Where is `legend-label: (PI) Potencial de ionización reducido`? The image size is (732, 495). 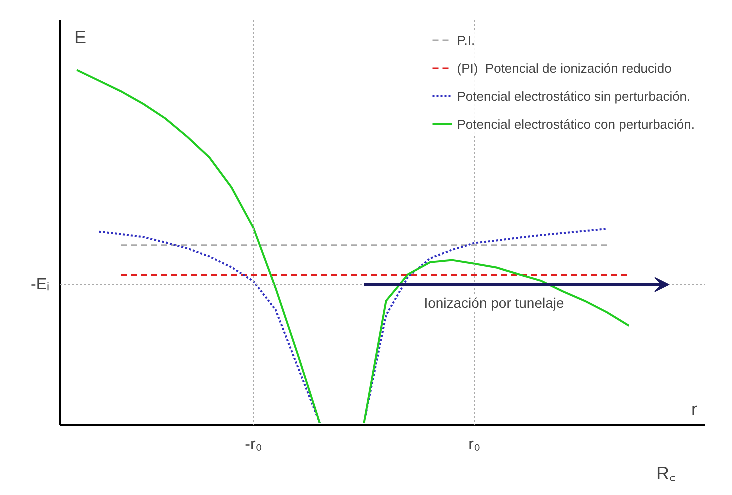 legend-label: (PI) Potencial de ionización reducido is located at coordinates (564, 68).